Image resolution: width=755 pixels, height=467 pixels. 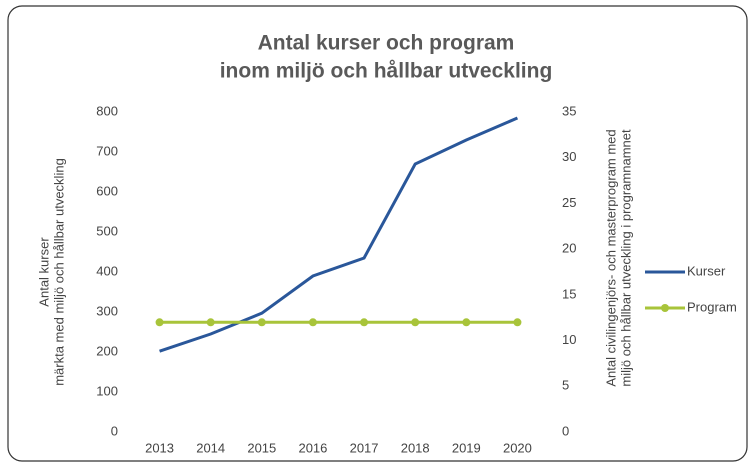 What do you see at coordinates (107, 150) in the screenshot?
I see `y-tick-label: 700` at bounding box center [107, 150].